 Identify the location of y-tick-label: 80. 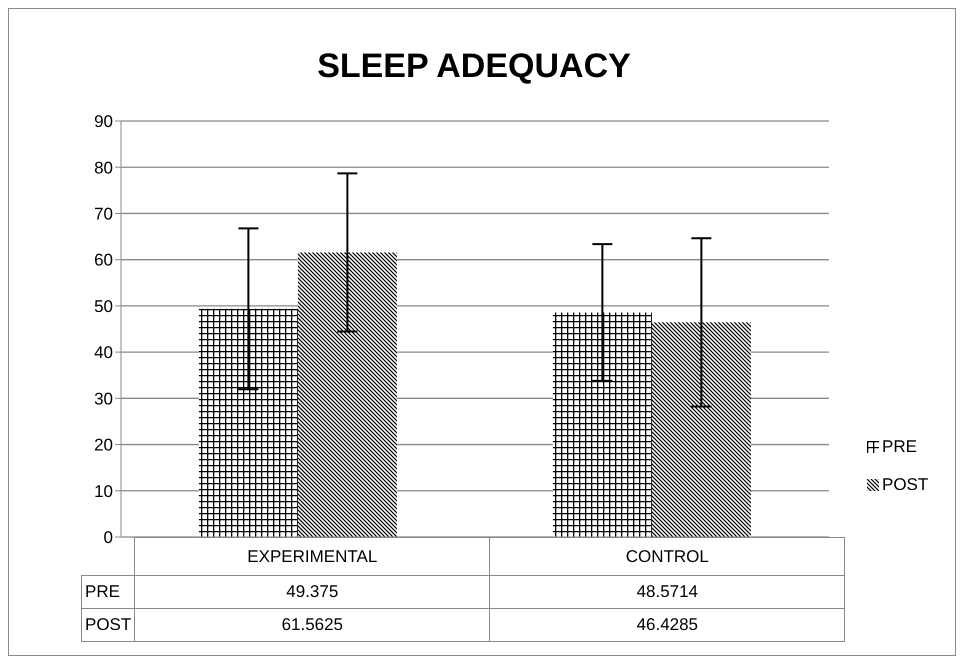
(103, 168).